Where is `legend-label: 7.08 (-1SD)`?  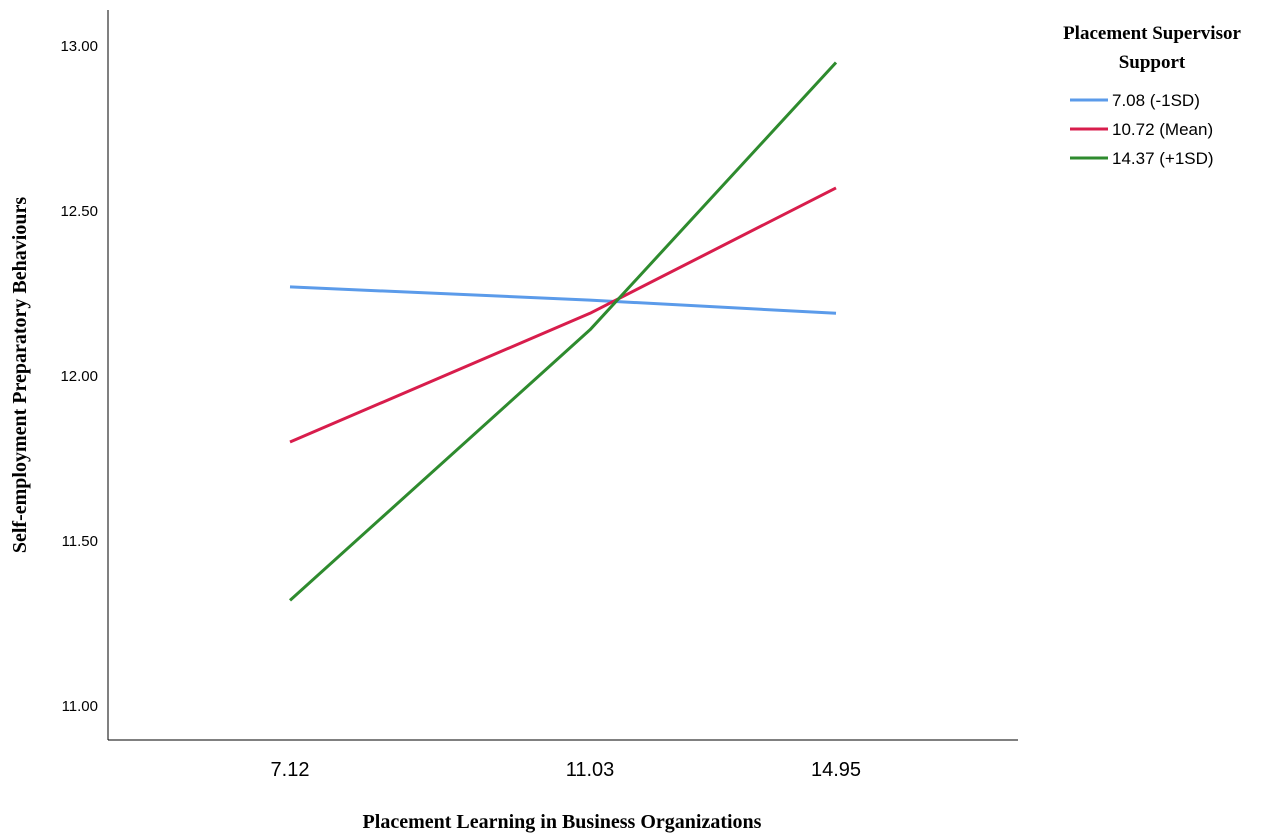 legend-label: 7.08 (-1SD) is located at coordinates (1156, 100).